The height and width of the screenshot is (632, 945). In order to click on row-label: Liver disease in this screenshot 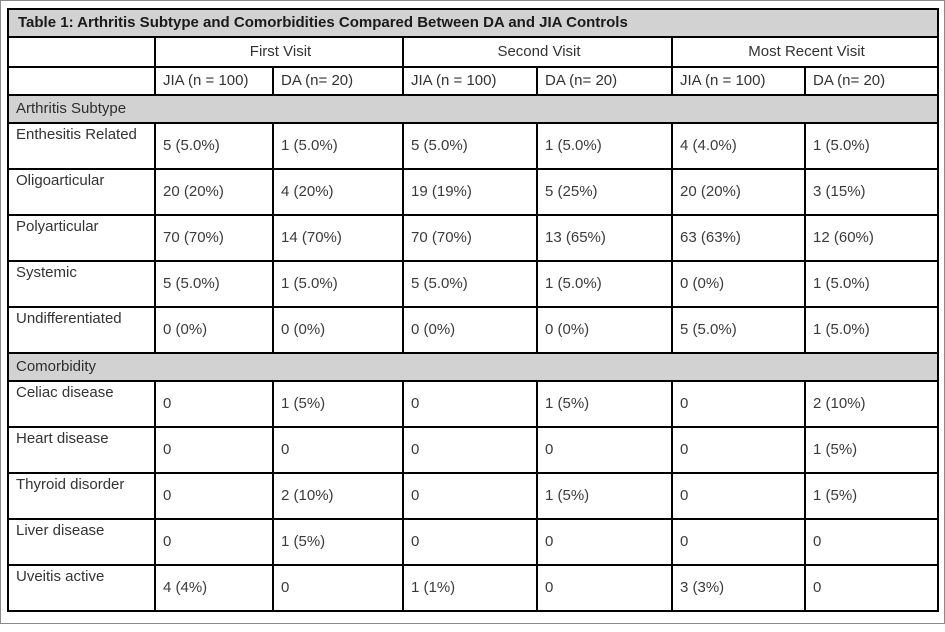, I will do `click(81, 542)`.